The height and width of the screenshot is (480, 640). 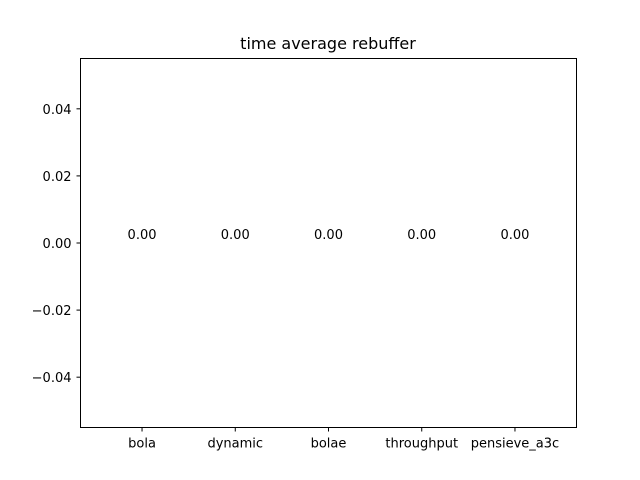 I want to click on data-label-dynamic: 0.00, so click(x=235, y=235).